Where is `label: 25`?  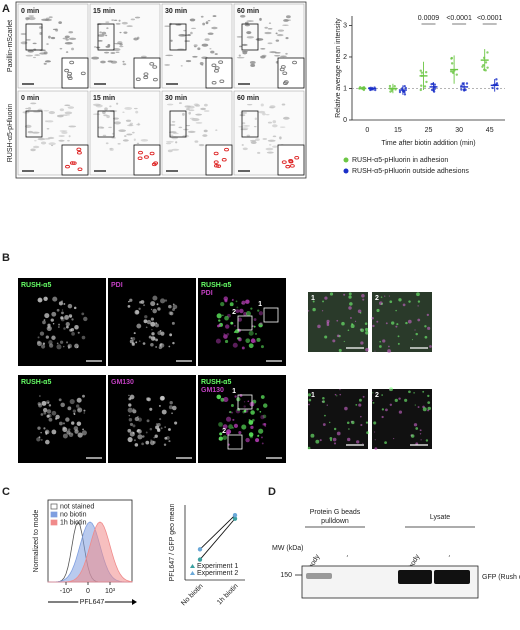 label: 25 is located at coordinates (429, 130).